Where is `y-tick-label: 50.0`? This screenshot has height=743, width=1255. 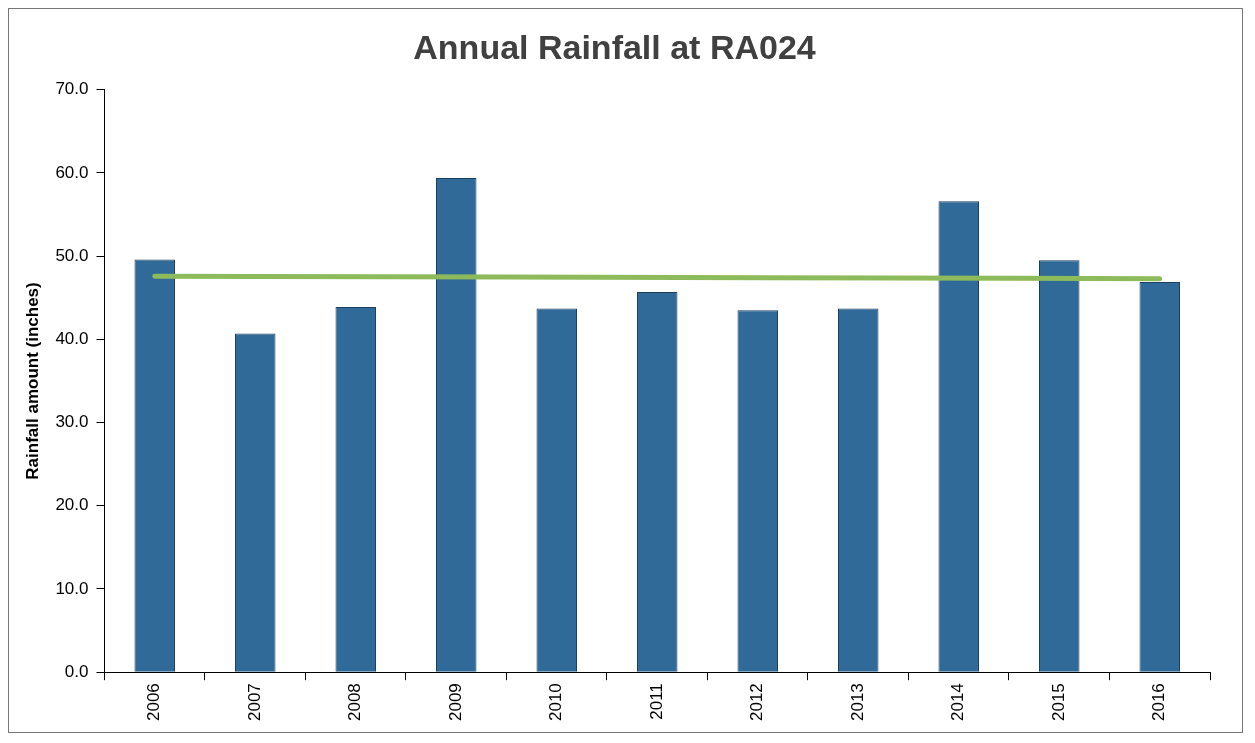
y-tick-label: 50.0 is located at coordinates (72, 255).